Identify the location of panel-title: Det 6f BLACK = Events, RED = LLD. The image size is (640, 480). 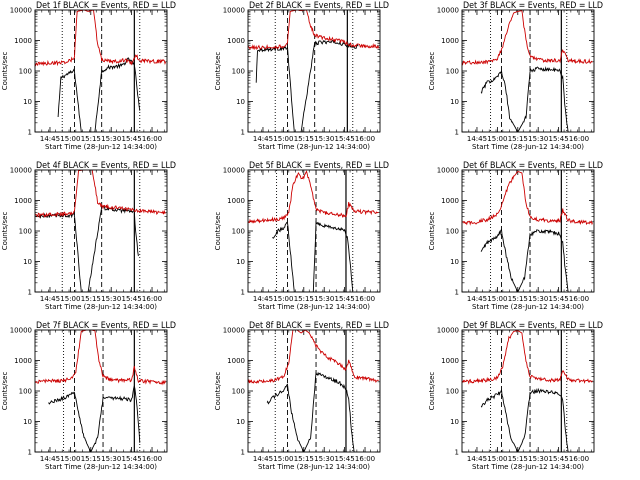
(533, 165).